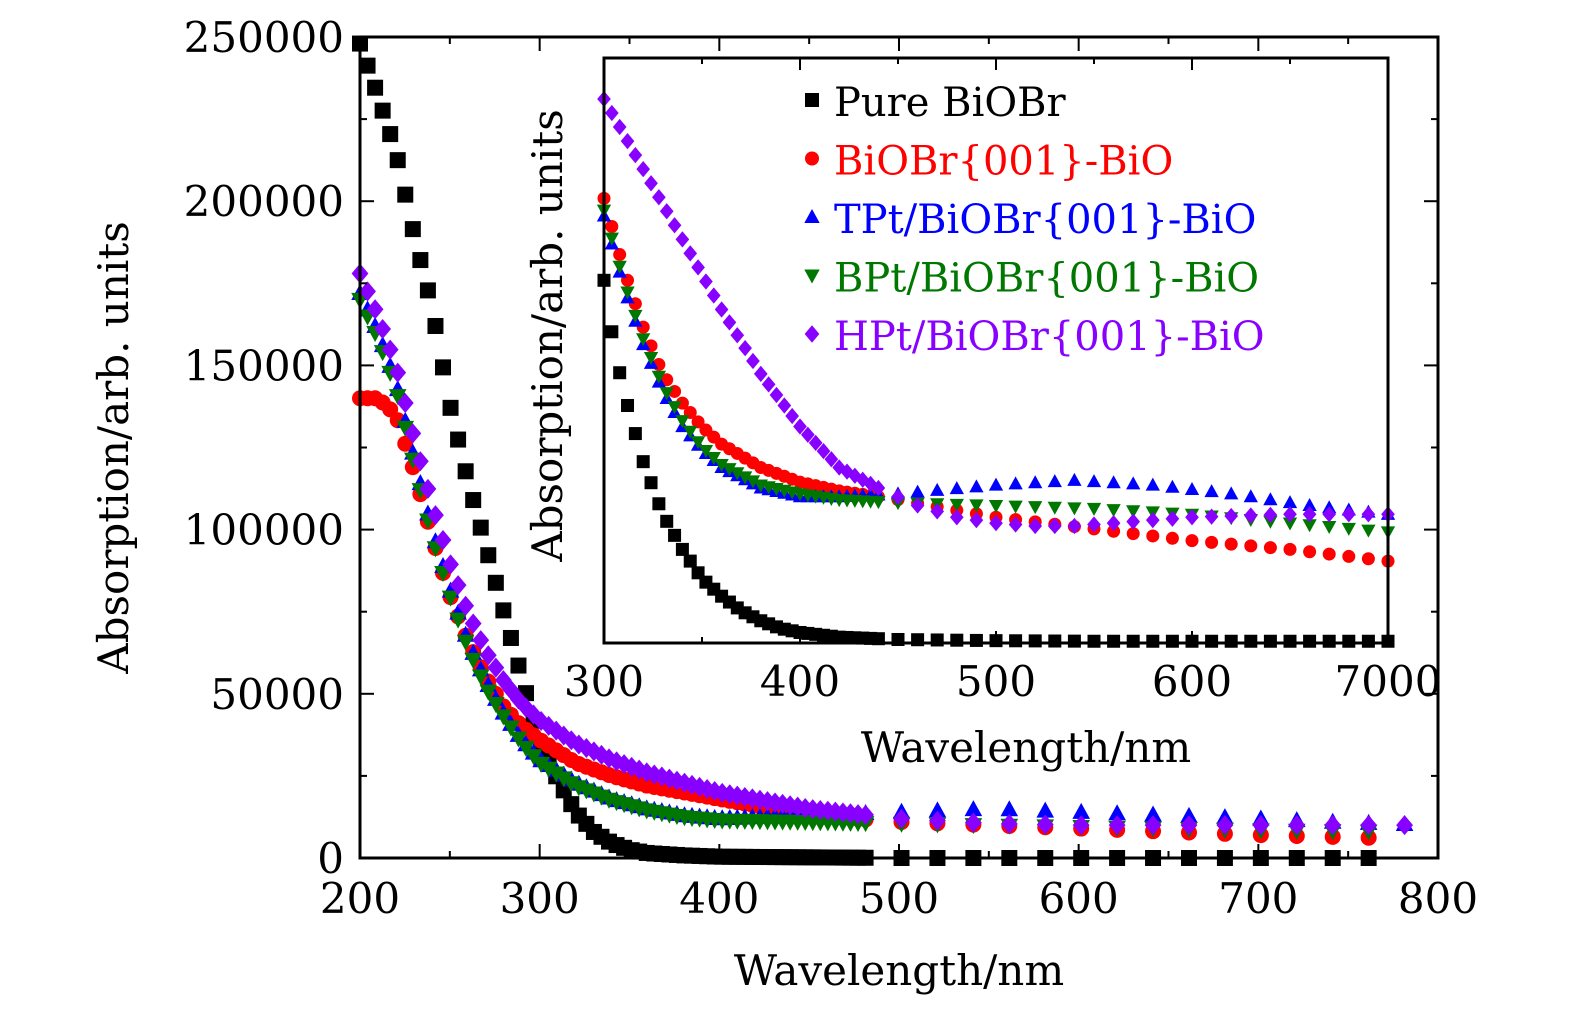  Describe the element at coordinates (1388, 681) in the screenshot. I see `inset-x-tick-label: 7000` at that location.